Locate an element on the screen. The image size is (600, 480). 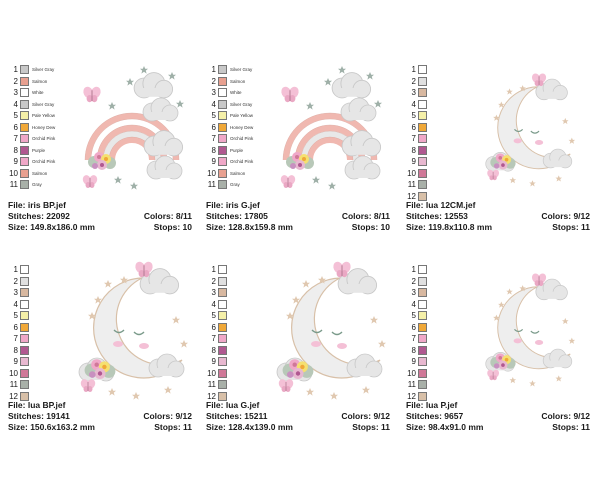
swatch-number: 6 is located at coordinates (413, 127).